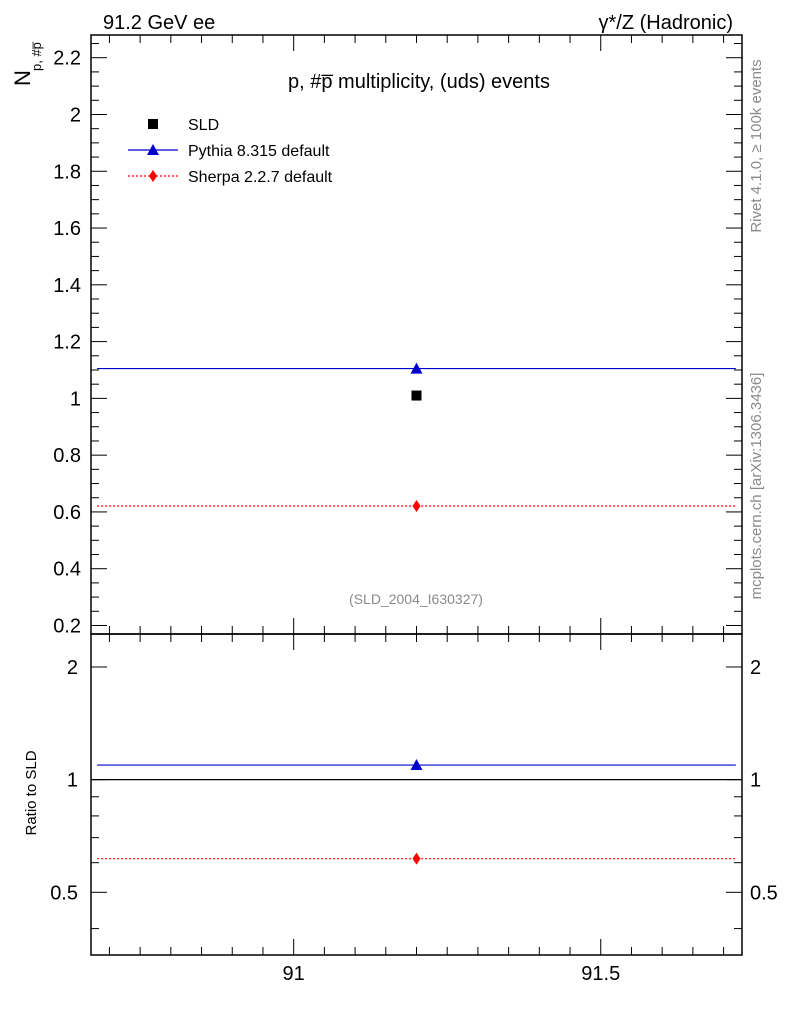 This screenshot has width=786, height=1024. I want to click on pythia-ratio-point, so click(416, 765).